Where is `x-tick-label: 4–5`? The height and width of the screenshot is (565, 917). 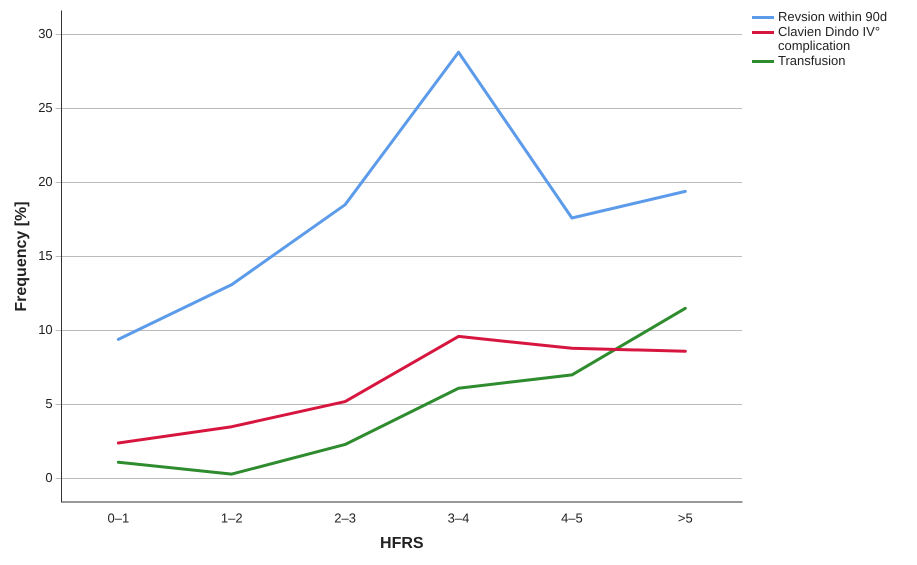 x-tick-label: 4–5 is located at coordinates (572, 518).